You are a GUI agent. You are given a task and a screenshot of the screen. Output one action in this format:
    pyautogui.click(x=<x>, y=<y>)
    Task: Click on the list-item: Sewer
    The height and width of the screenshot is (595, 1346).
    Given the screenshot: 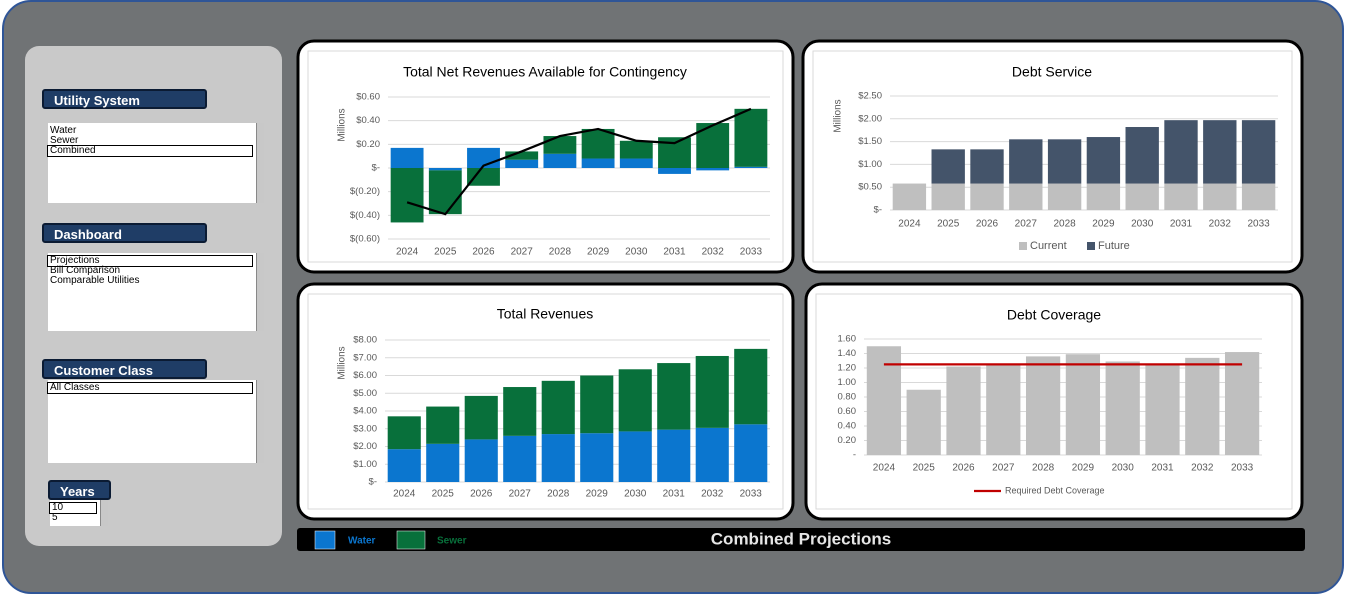 What is the action you would take?
    pyautogui.click(x=64, y=140)
    